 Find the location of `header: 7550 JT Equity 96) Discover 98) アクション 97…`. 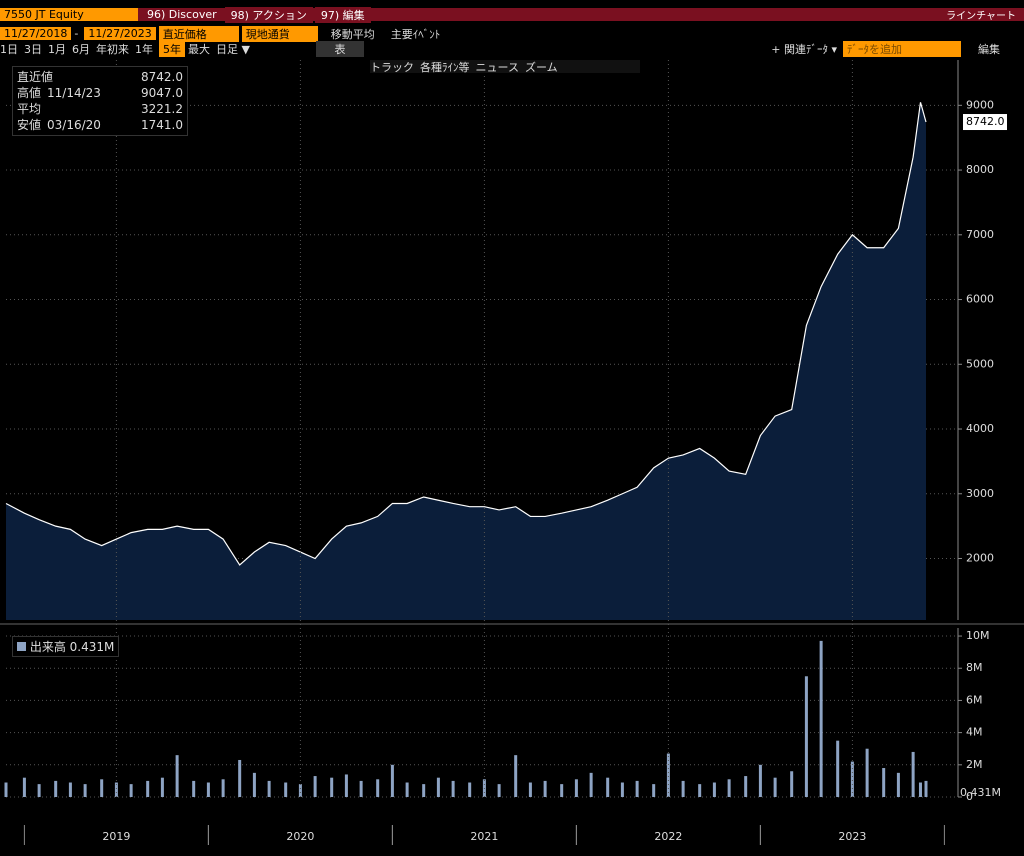

header: 7550 JT Equity 96) Discover 98) アクション 97… is located at coordinates (512, 14).